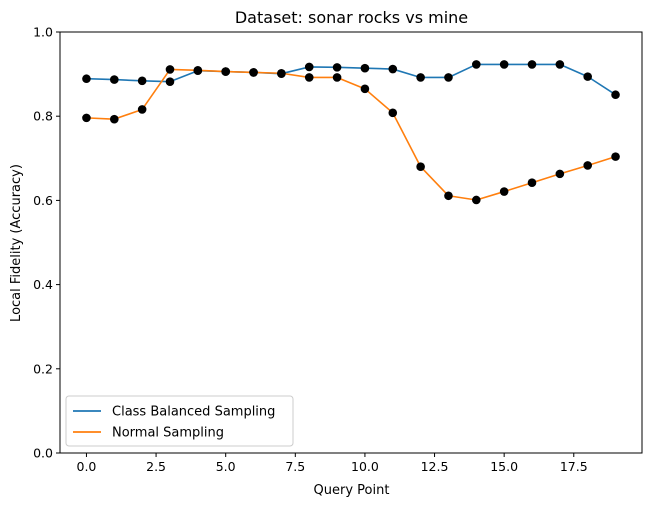 This screenshot has height=506, width=651. I want to click on y-tick-label: 0.0, so click(43, 453).